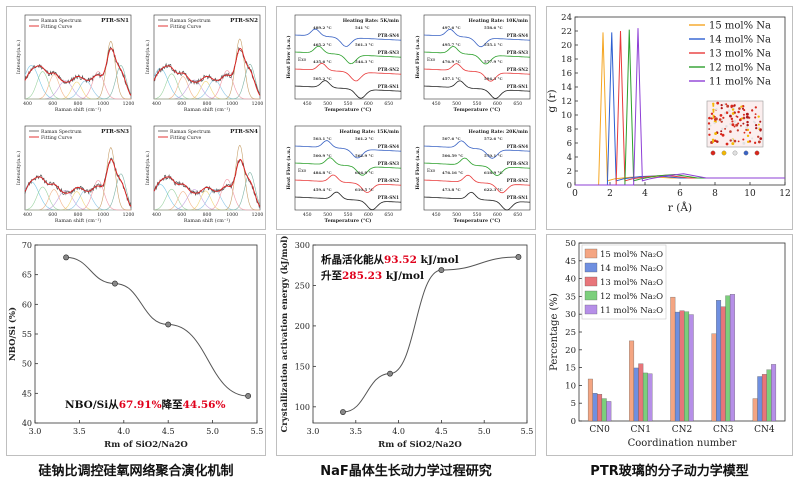  What do you see at coordinates (27, 245) in the screenshot?
I see `y-tick-label: 70` at bounding box center [27, 245].